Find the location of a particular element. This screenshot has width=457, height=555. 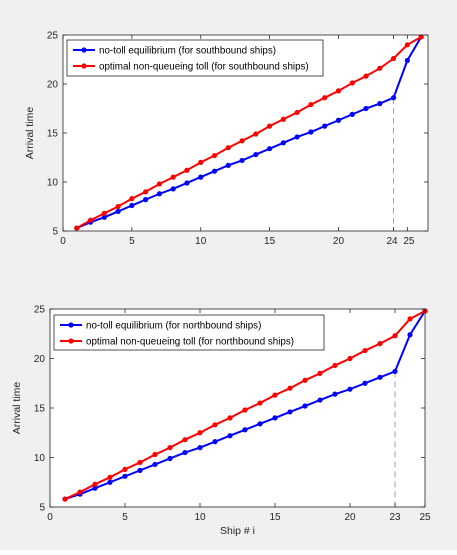

x-tick-label: 23 is located at coordinates (395, 517).